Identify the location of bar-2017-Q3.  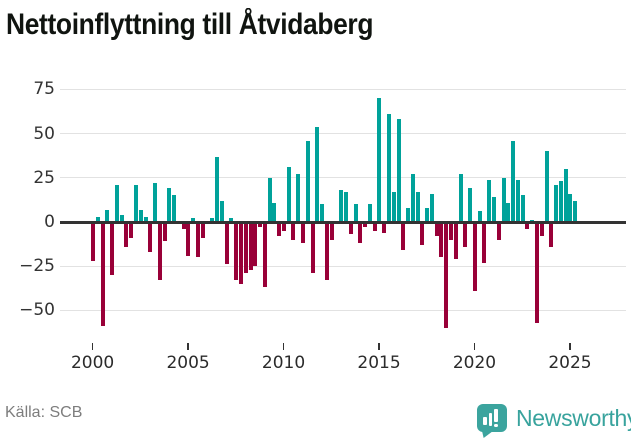
(427, 214).